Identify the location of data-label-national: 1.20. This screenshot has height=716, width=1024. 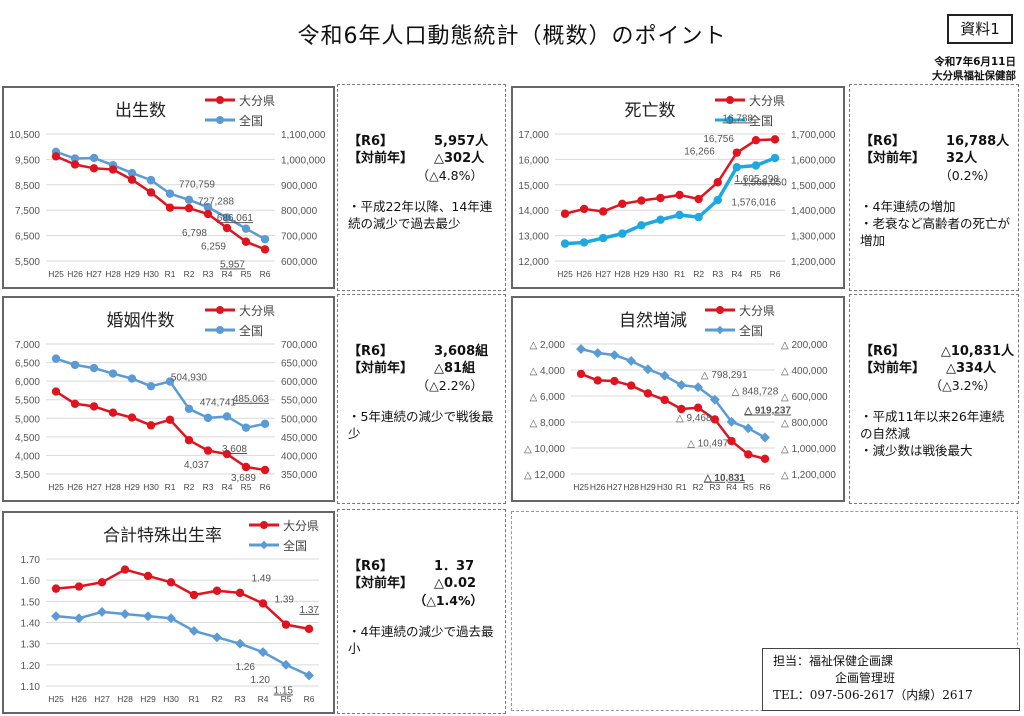
(261, 680).